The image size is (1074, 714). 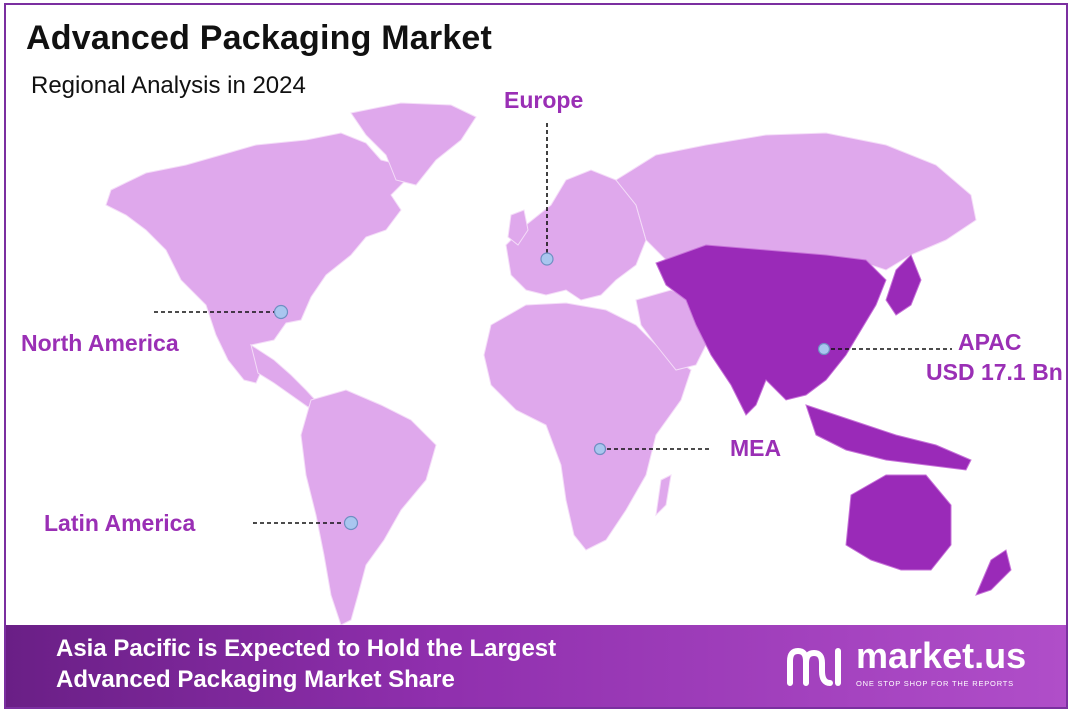 What do you see at coordinates (351, 523) in the screenshot?
I see `latin-america-marker` at bounding box center [351, 523].